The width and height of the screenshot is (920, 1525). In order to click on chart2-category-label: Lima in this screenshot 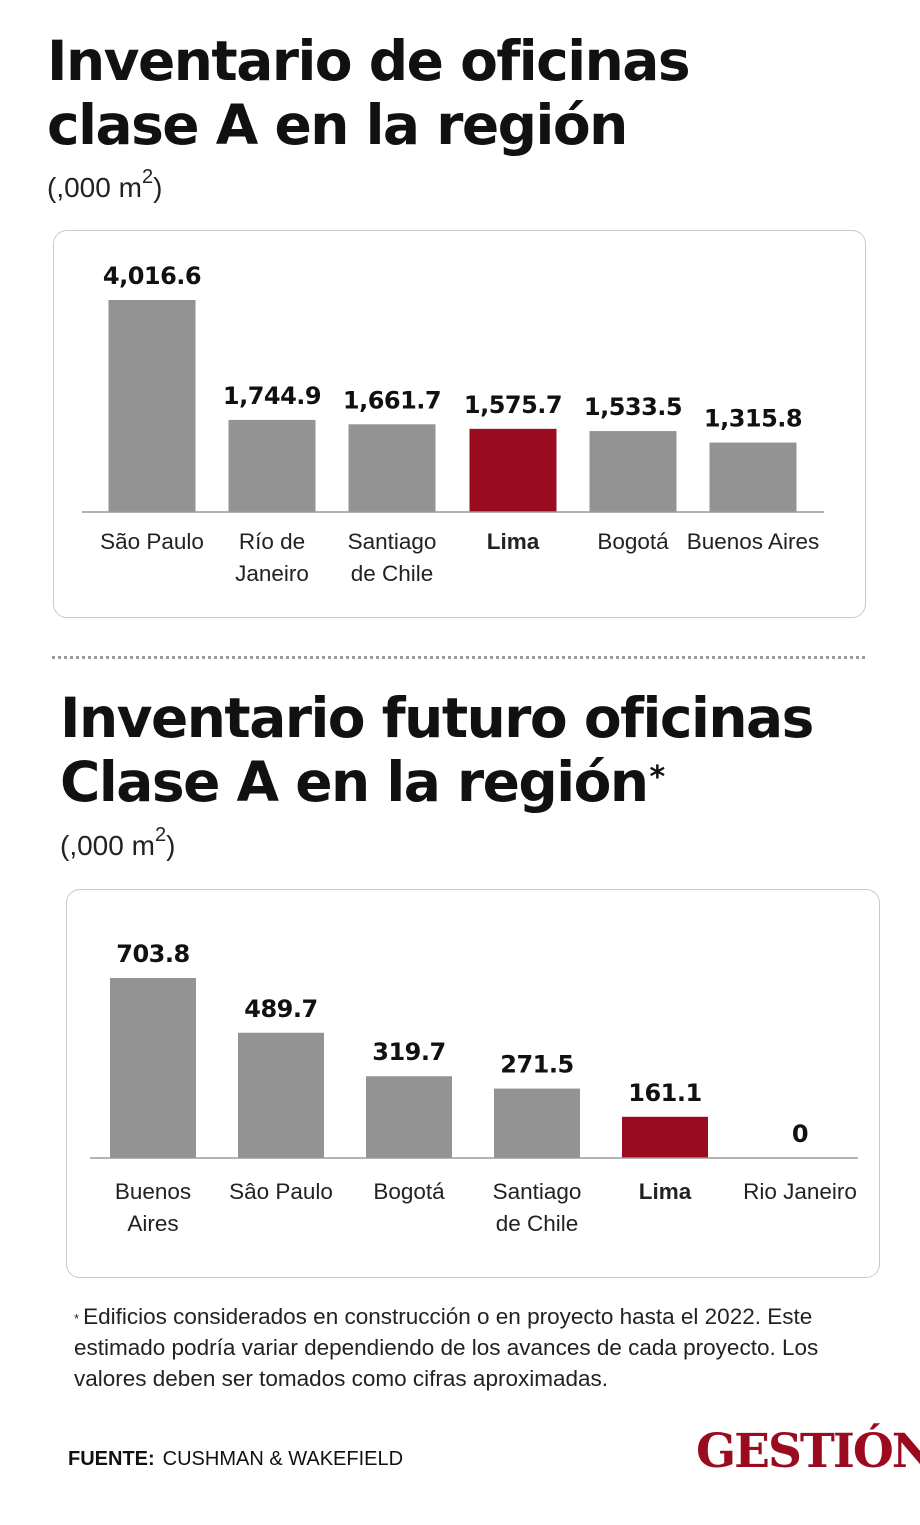, I will do `click(665, 1191)`.